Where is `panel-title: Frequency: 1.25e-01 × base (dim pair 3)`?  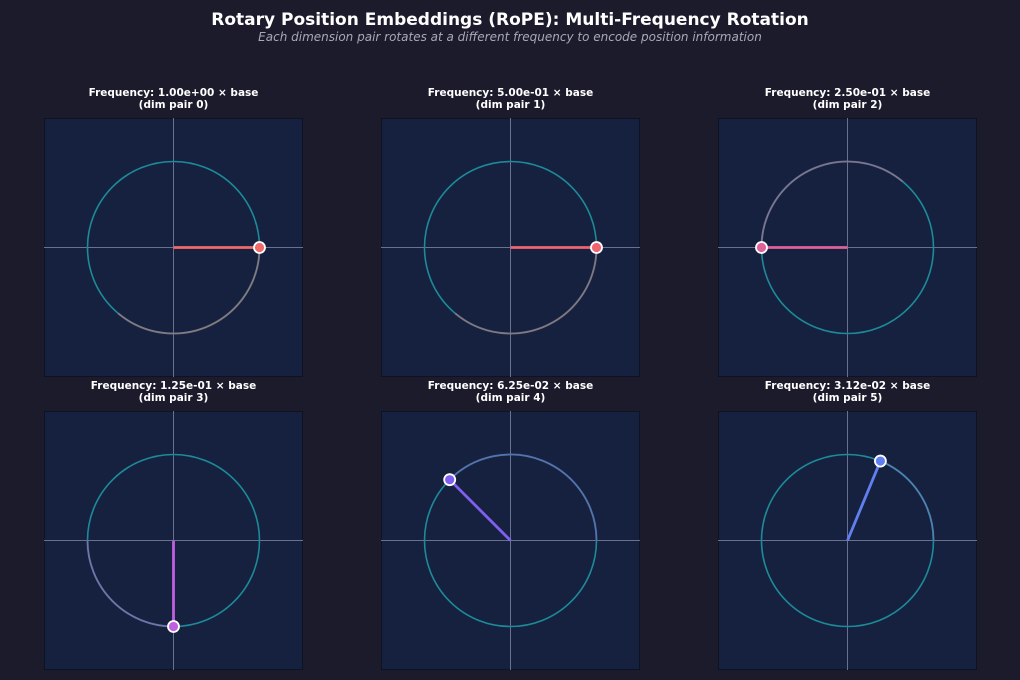 panel-title: Frequency: 1.25e-01 × base (dim pair 3) is located at coordinates (173, 392).